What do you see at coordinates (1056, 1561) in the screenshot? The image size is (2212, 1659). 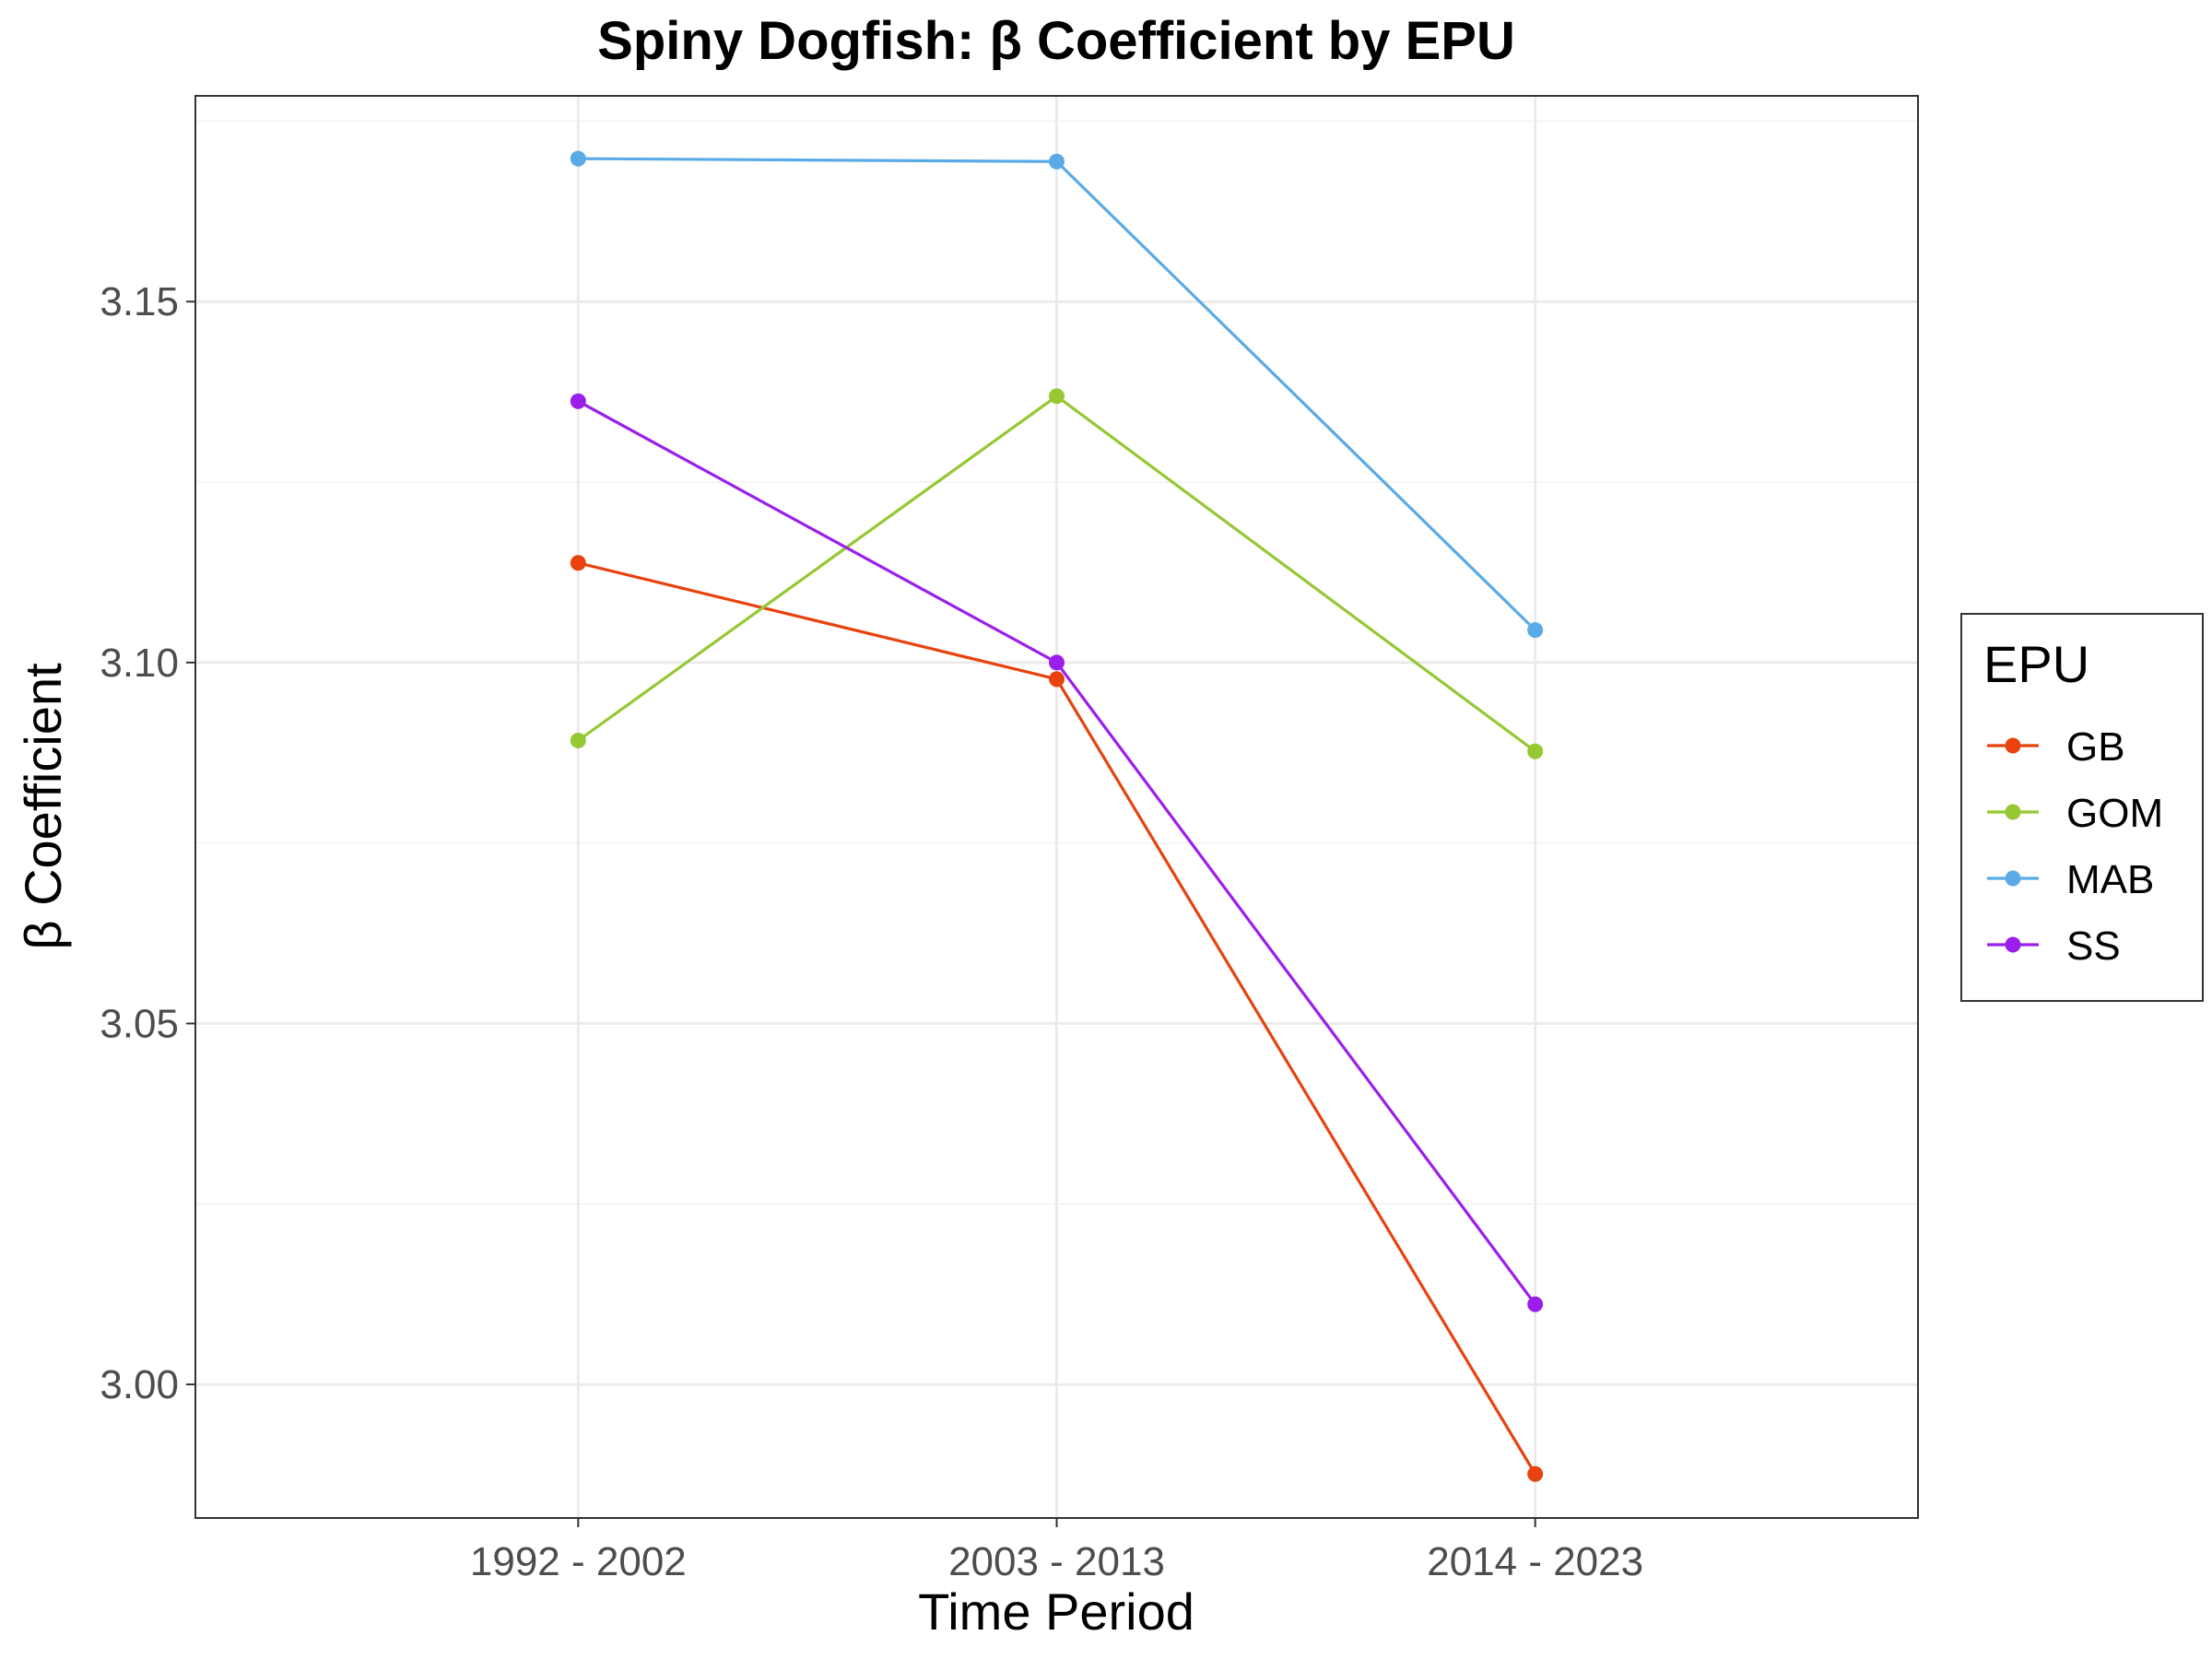 I see `x-tick-label: 2003 - 2013` at bounding box center [1056, 1561].